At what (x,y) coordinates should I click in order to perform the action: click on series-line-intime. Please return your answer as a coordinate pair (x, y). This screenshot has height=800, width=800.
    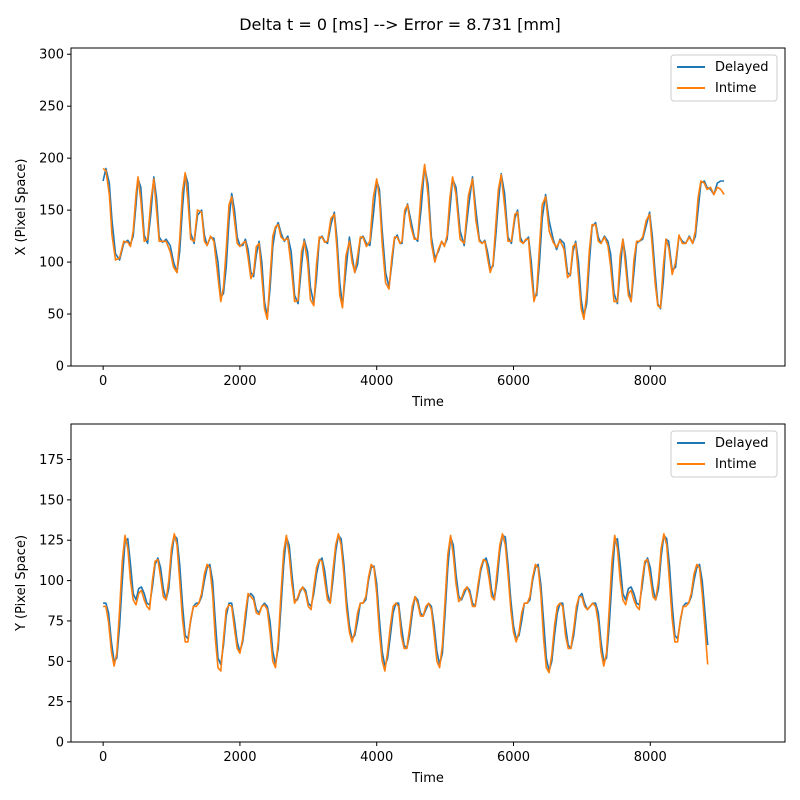
    Looking at the image, I should click on (406, 603).